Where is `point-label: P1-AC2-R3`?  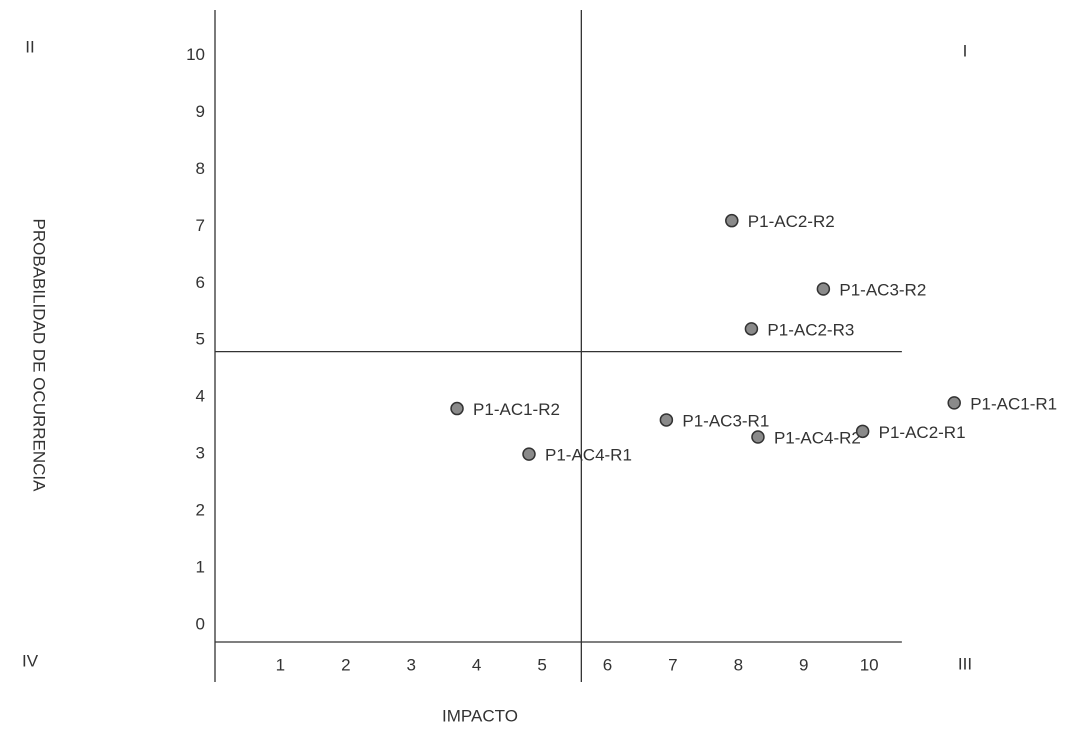
point-label: P1-AC2-R3 is located at coordinates (810, 329).